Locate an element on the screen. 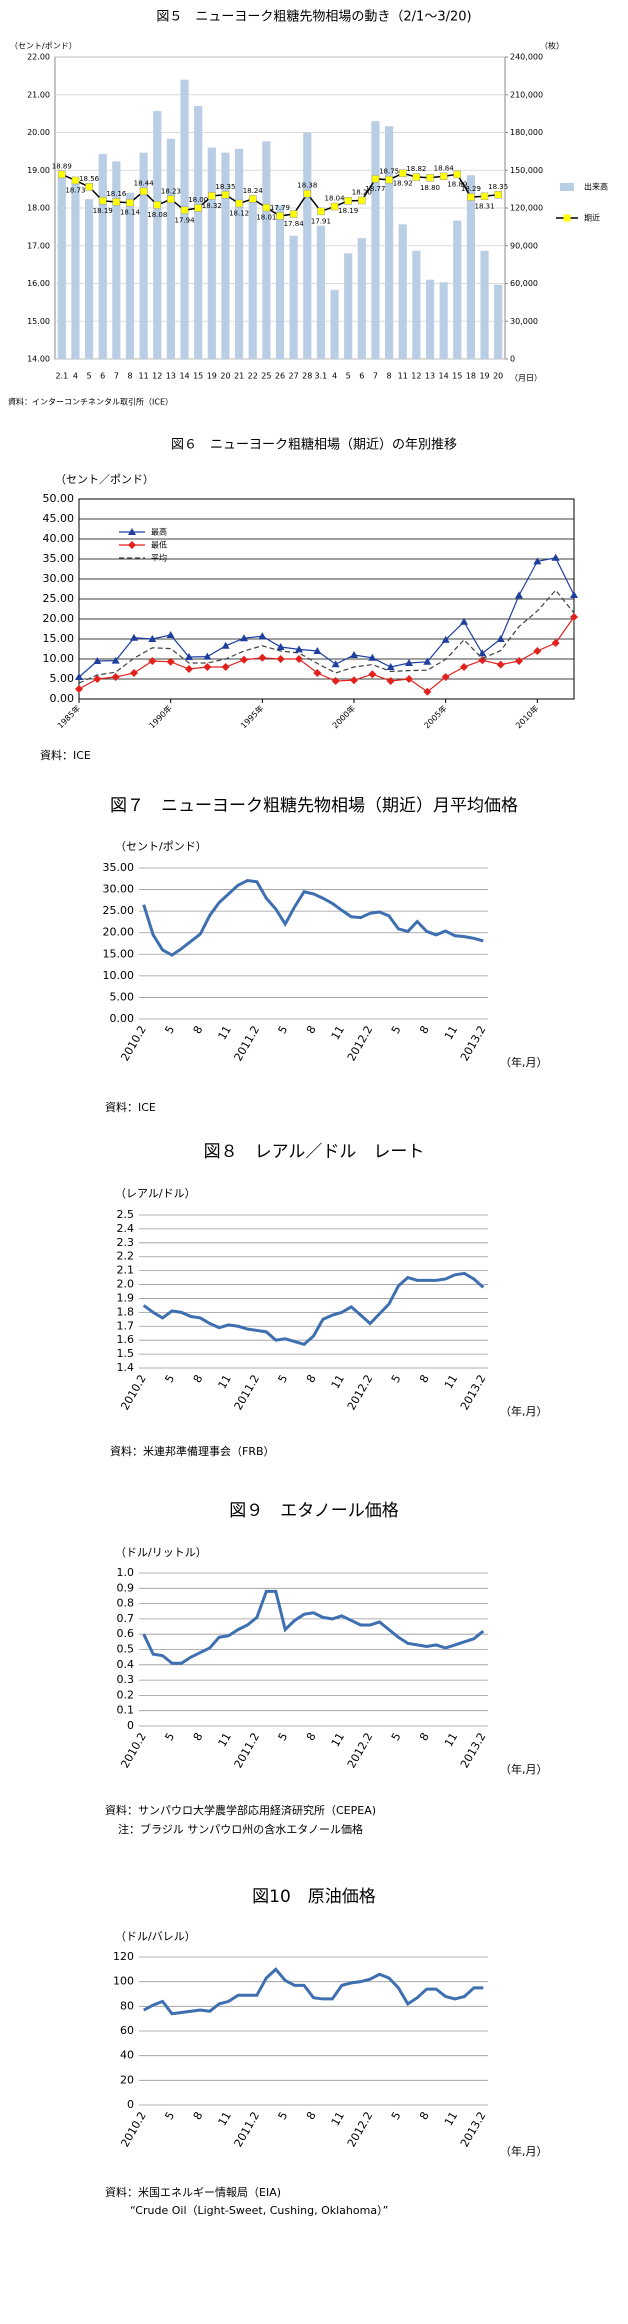 The height and width of the screenshot is (2324, 628). x-tick-label: 2012.2 is located at coordinates (360, 2130).